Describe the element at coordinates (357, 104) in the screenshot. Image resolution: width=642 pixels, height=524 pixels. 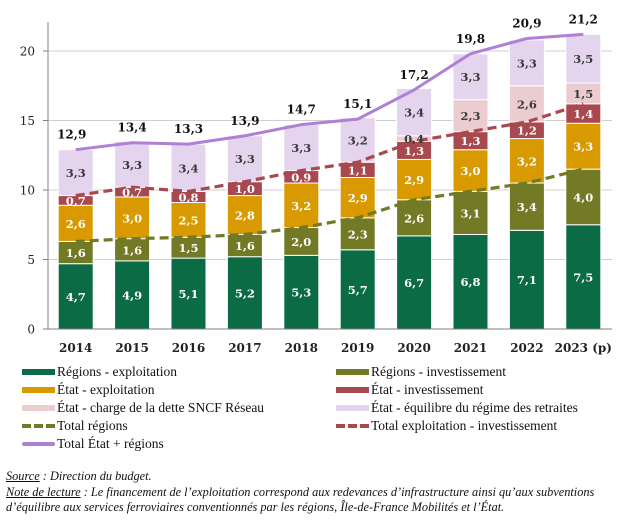
I see `total-label: 15,1` at that location.